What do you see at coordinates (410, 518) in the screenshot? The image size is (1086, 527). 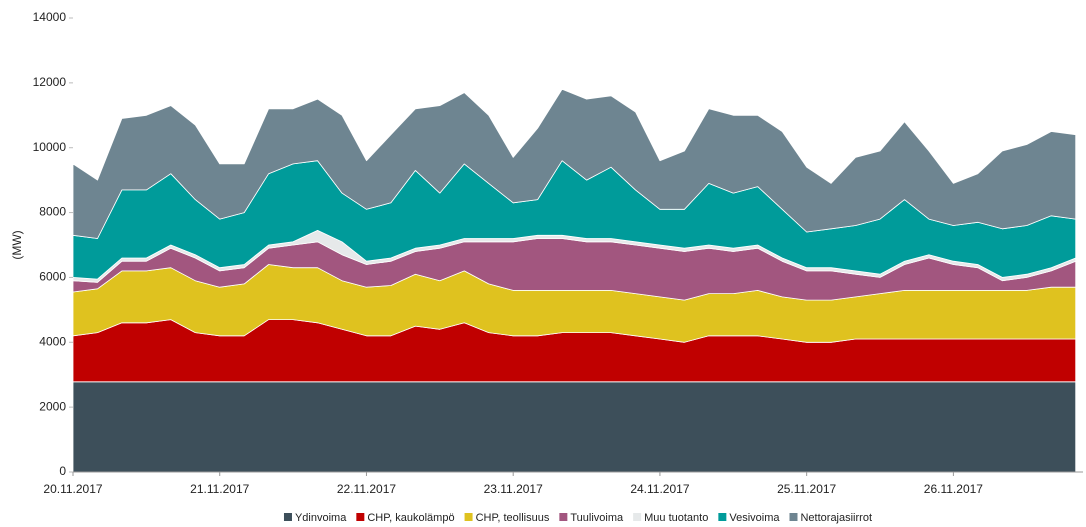 I see `legend-label: CHP, kaukolämpö` at bounding box center [410, 518].